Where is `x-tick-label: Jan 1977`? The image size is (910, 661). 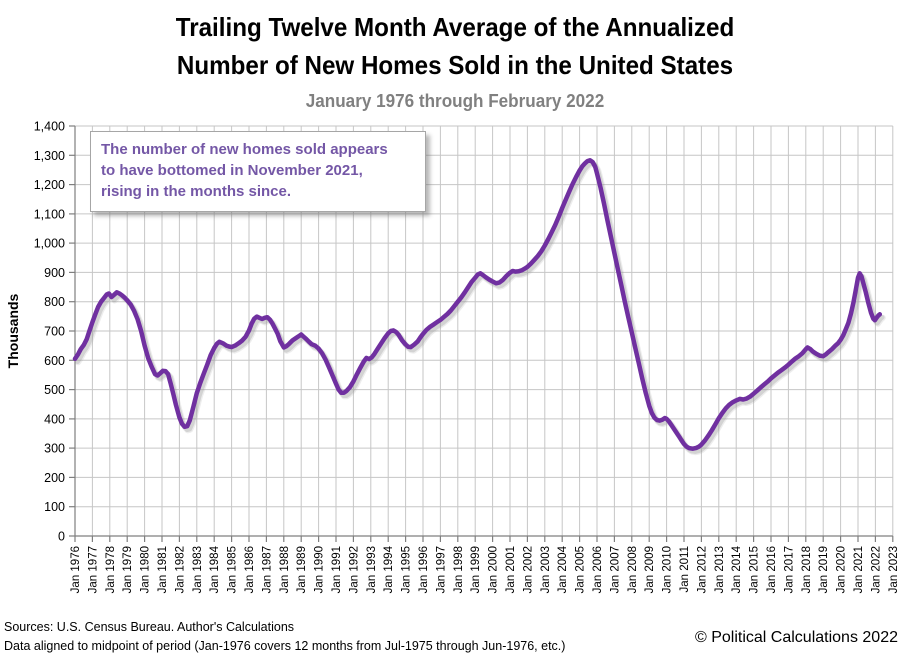
x-tick-label: Jan 1977 is located at coordinates (93, 569).